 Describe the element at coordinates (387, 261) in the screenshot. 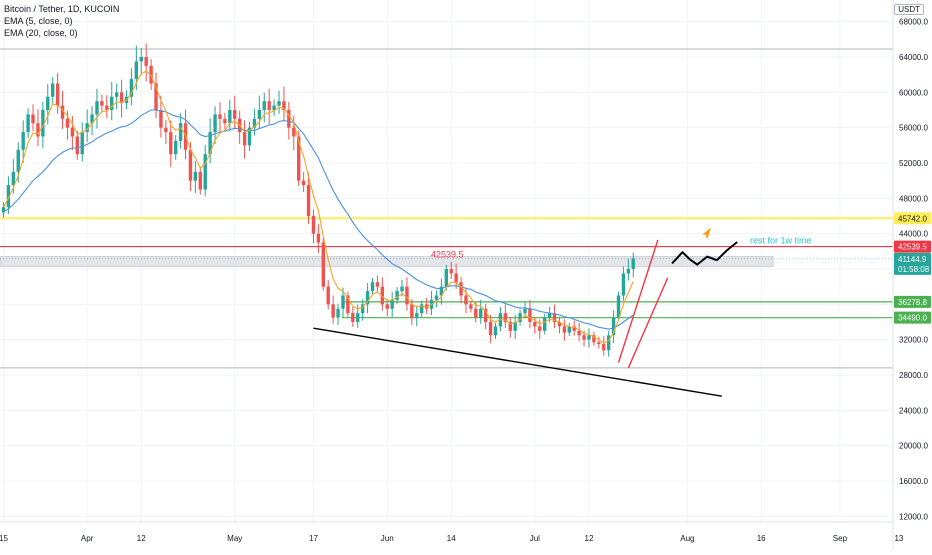

I see `resistance-zone` at that location.